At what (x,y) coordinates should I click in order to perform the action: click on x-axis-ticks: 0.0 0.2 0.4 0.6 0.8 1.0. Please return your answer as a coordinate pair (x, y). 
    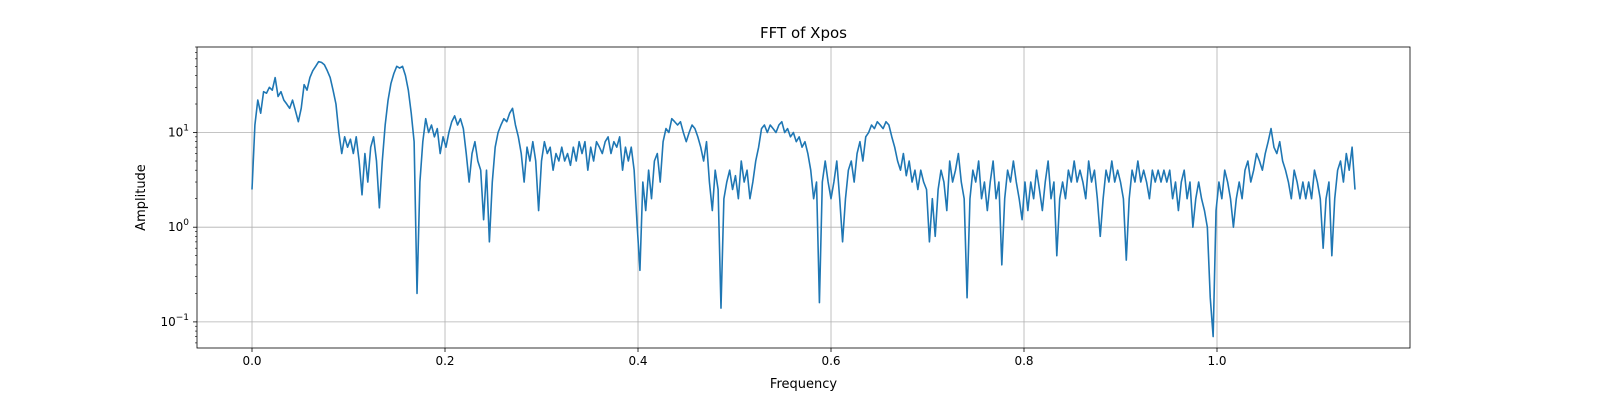
    Looking at the image, I should click on (734, 358).